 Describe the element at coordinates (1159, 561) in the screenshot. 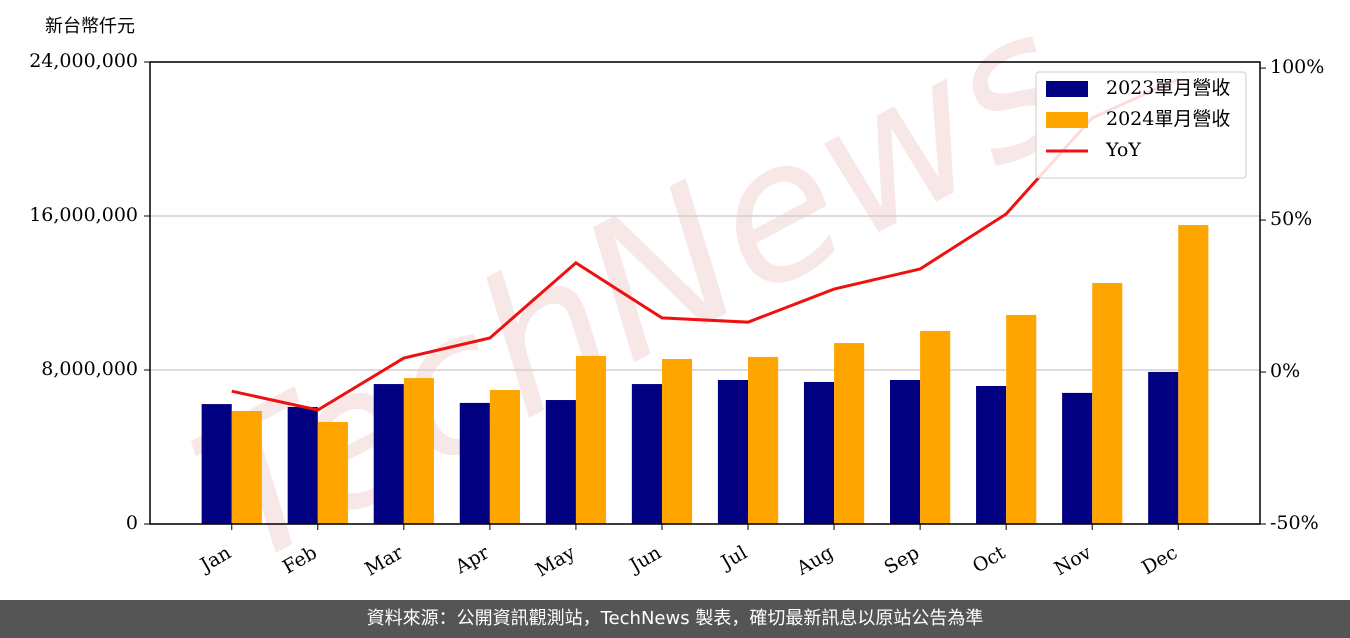

I see `x-tick-label: Dec` at that location.